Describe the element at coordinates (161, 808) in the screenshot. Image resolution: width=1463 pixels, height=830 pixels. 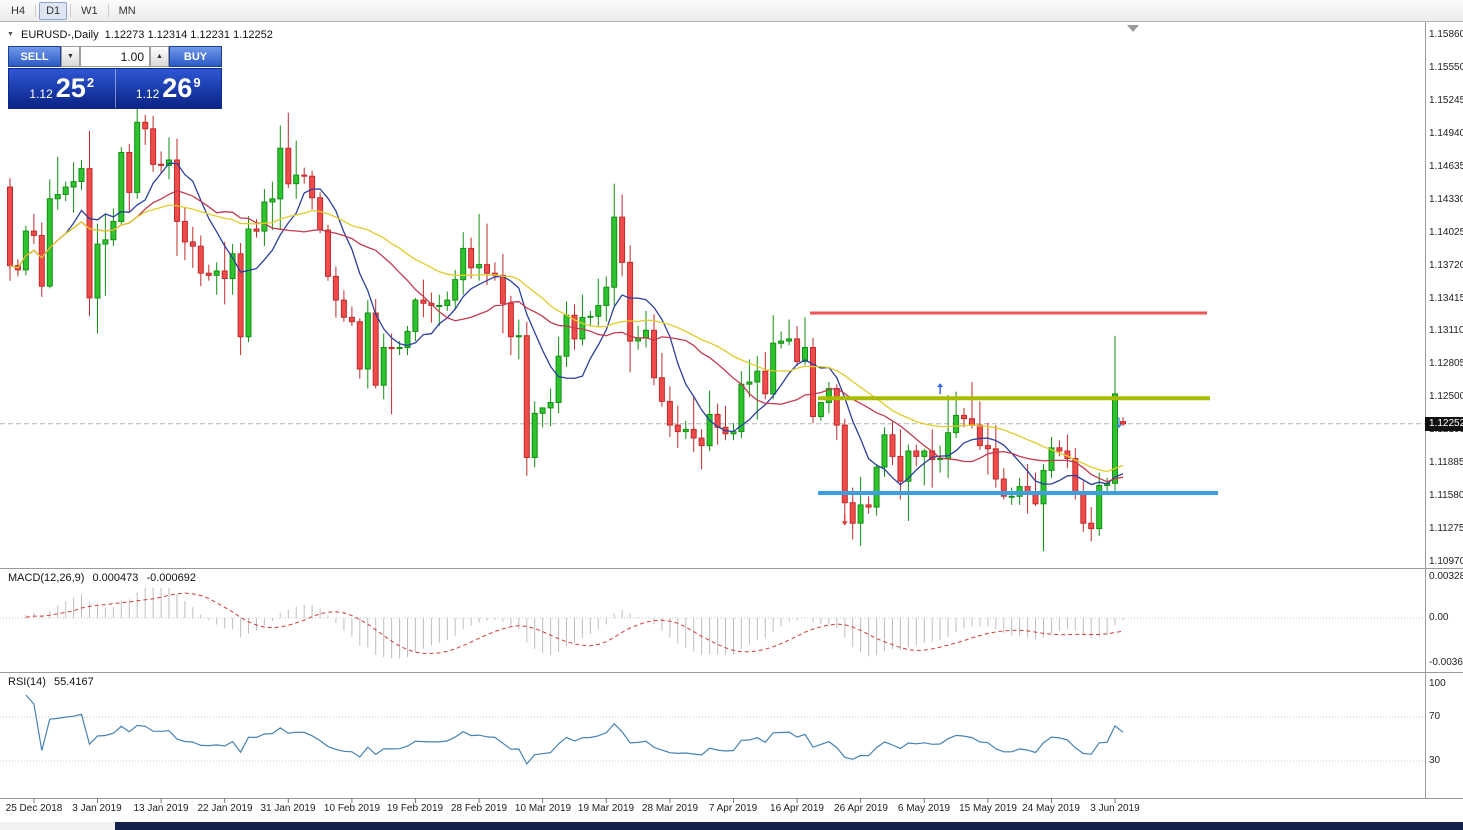
I see `time-axis-label: 13 Jan 2019` at that location.